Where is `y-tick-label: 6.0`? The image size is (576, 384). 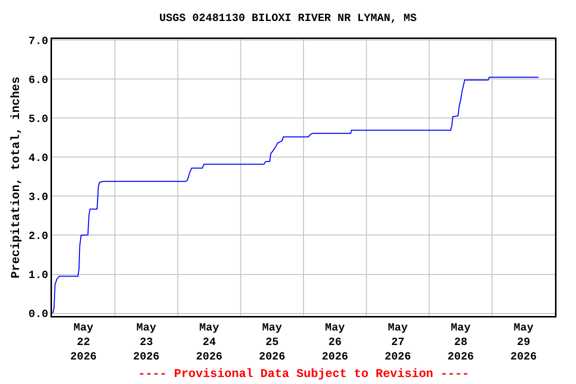 y-tick-label: 6.0 is located at coordinates (38, 81).